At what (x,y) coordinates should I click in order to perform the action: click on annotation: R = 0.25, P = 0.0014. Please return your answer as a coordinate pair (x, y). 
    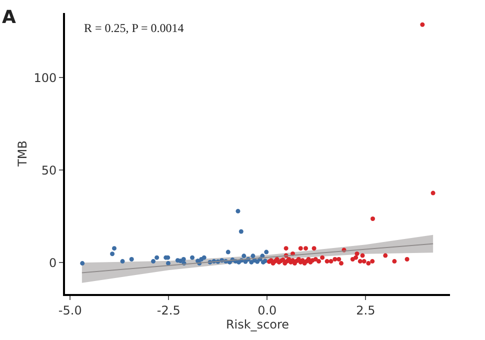
    Looking at the image, I should click on (134, 28).